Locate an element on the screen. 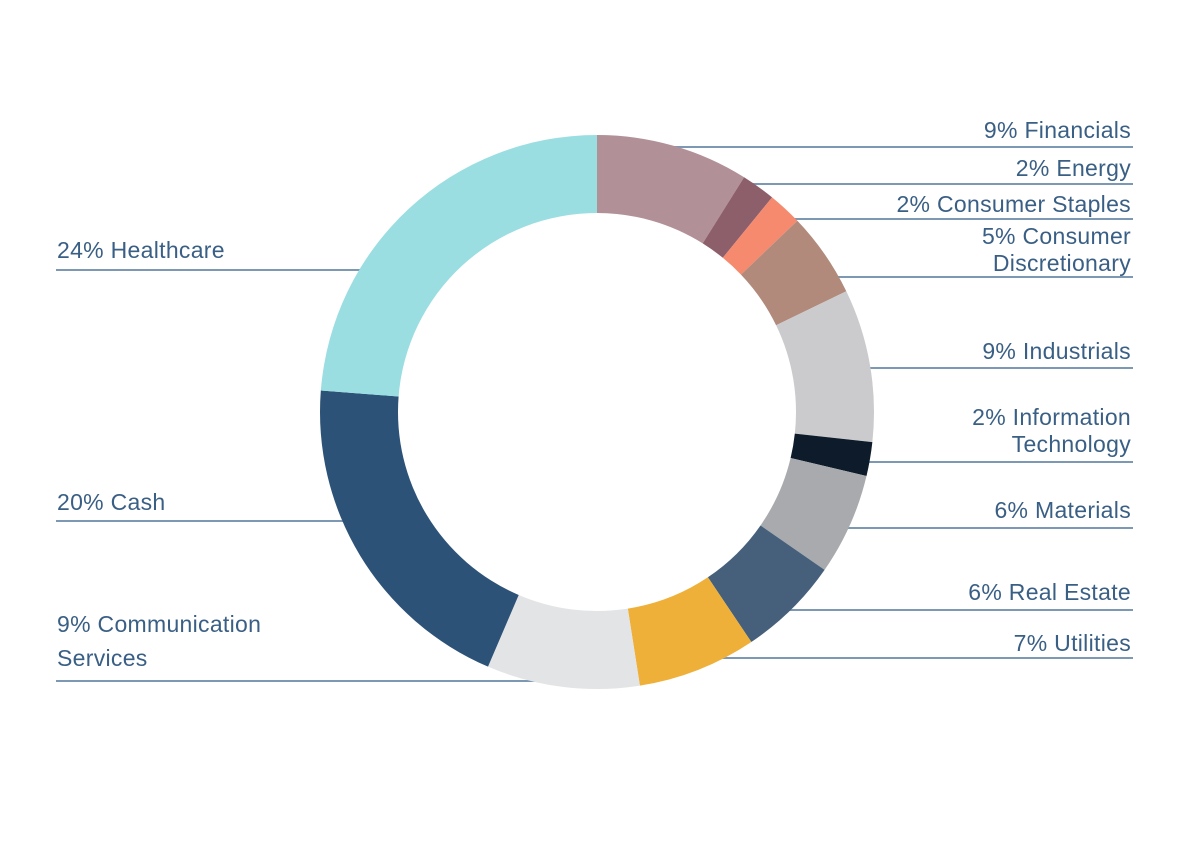 This screenshot has width=1191, height=842. slice-consumer-discretionary is located at coordinates (793, 273).